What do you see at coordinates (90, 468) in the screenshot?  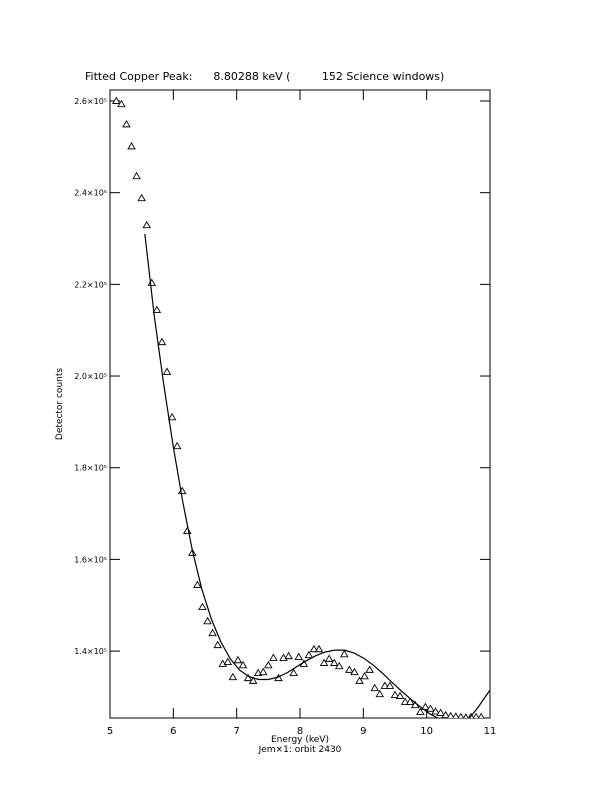 I see `y-tick-label: 1.8×10⁵` at bounding box center [90, 468].